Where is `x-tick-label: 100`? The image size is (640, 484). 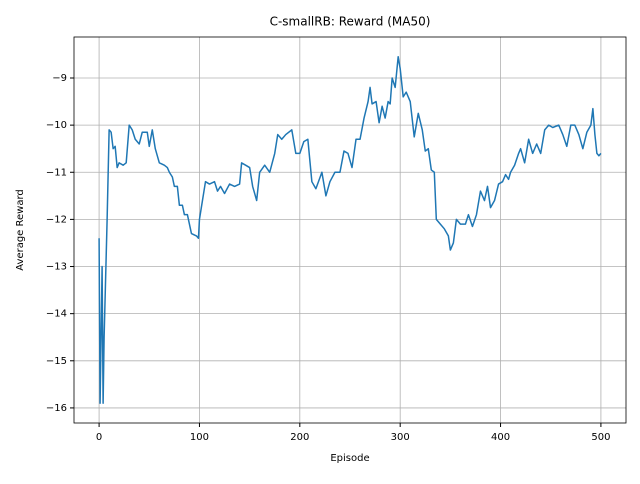 x-tick-label: 100 is located at coordinates (199, 437).